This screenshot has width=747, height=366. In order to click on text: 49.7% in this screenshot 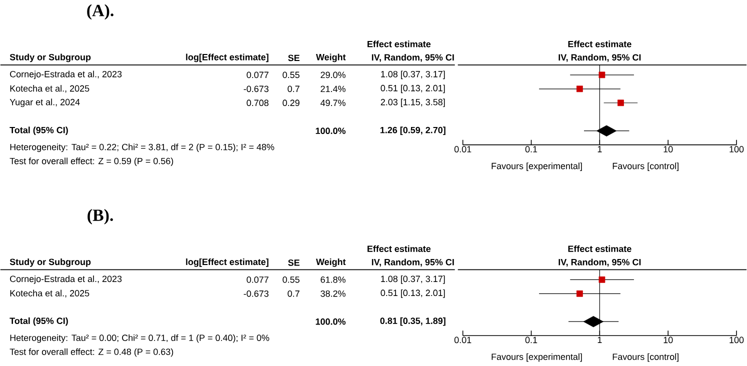, I will do `click(333, 103)`.